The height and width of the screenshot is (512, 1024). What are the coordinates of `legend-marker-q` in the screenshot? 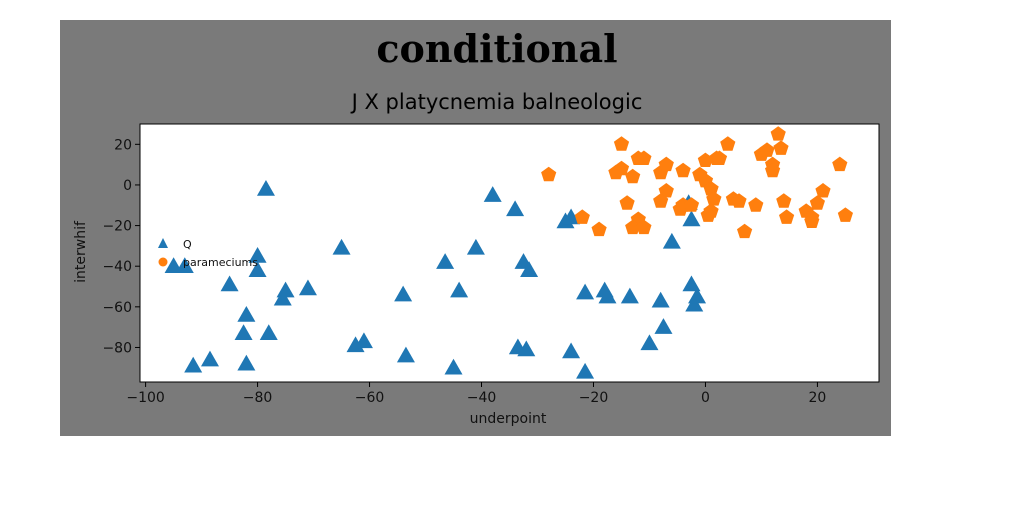 It's located at (163, 243).